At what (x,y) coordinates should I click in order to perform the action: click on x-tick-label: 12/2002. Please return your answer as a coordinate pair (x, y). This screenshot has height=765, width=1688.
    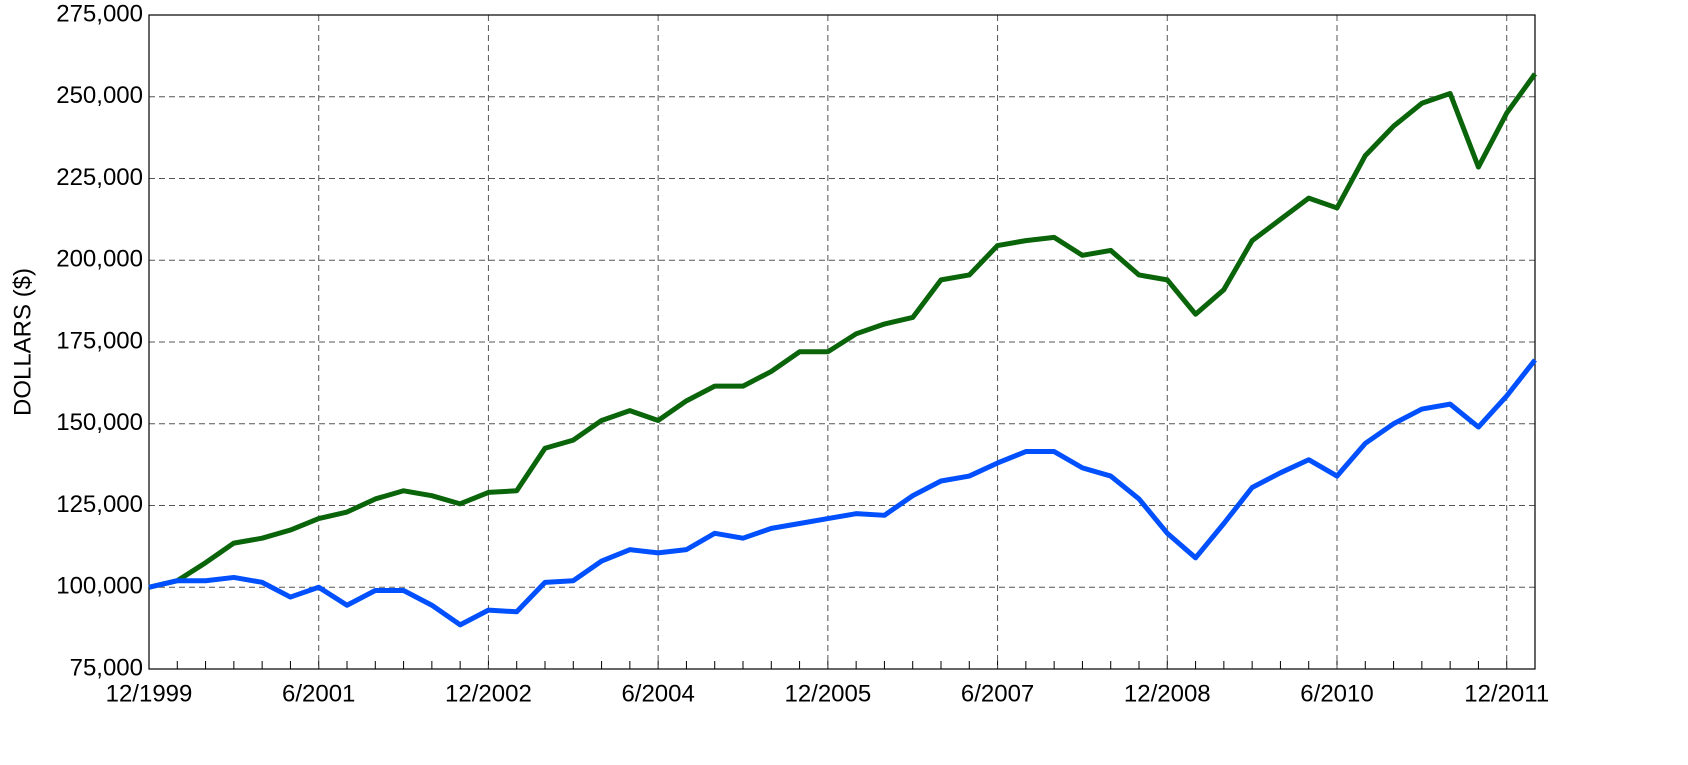
    Looking at the image, I should click on (488, 693).